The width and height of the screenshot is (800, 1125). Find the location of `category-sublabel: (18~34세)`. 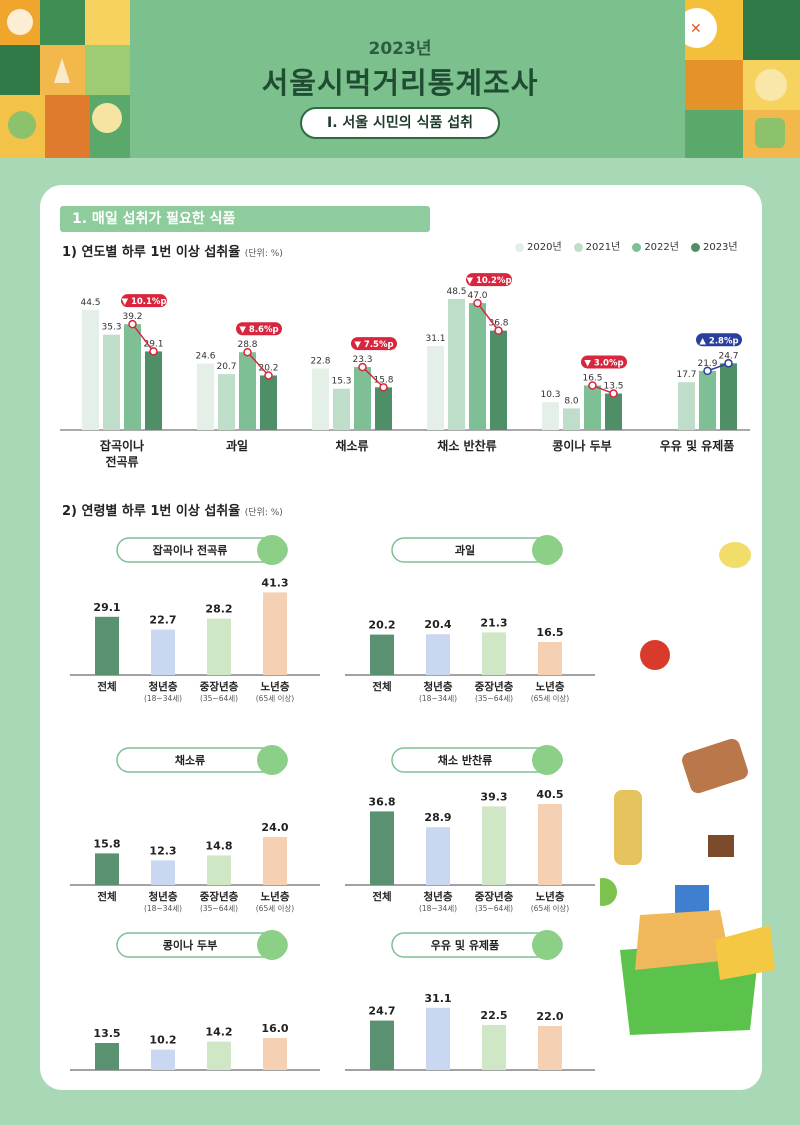

category-sublabel: (18~34세) is located at coordinates (438, 908).